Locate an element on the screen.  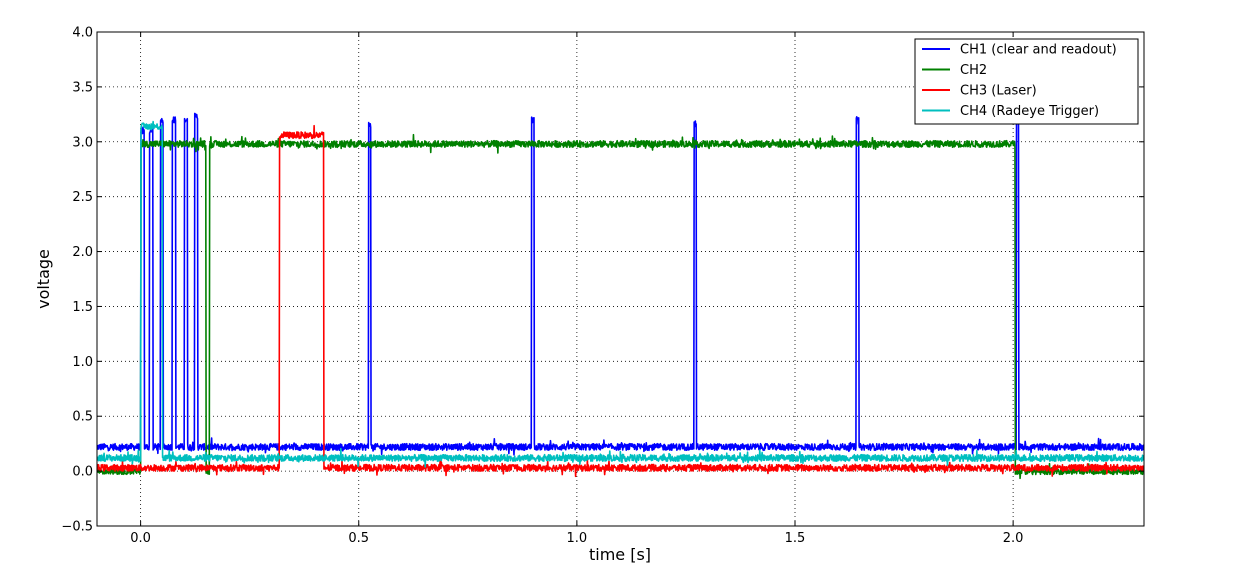
x-tick-label: 1.0 is located at coordinates (577, 538).